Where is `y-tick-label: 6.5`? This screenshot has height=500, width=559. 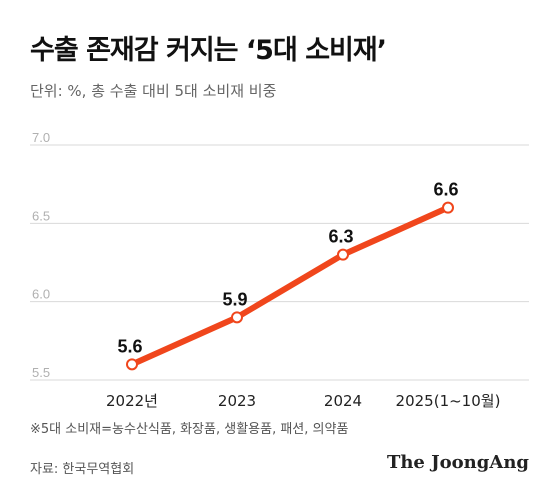
y-tick-label: 6.5 is located at coordinates (41, 215).